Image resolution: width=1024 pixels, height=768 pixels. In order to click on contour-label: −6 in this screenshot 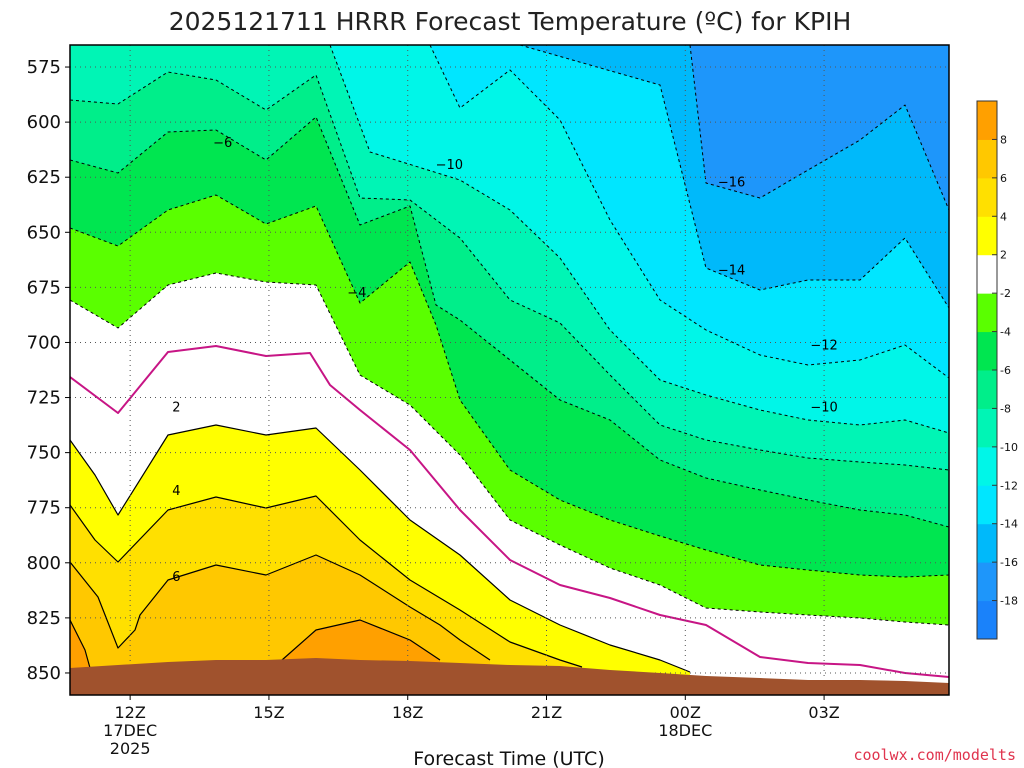, I will do `click(222, 143)`.